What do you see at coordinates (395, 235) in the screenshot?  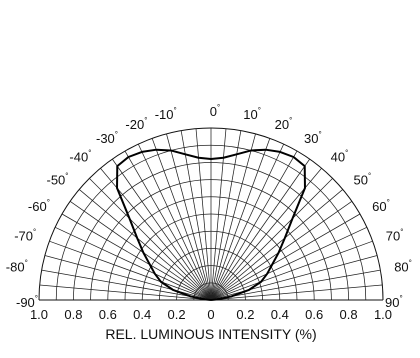 I see `angle-label: 70°` at bounding box center [395, 235].